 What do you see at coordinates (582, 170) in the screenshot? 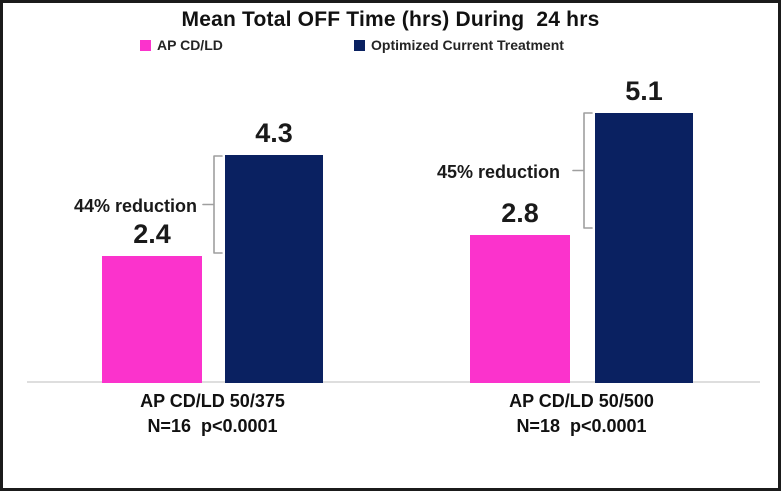
I see `reduction-bracket-group2` at bounding box center [582, 170].